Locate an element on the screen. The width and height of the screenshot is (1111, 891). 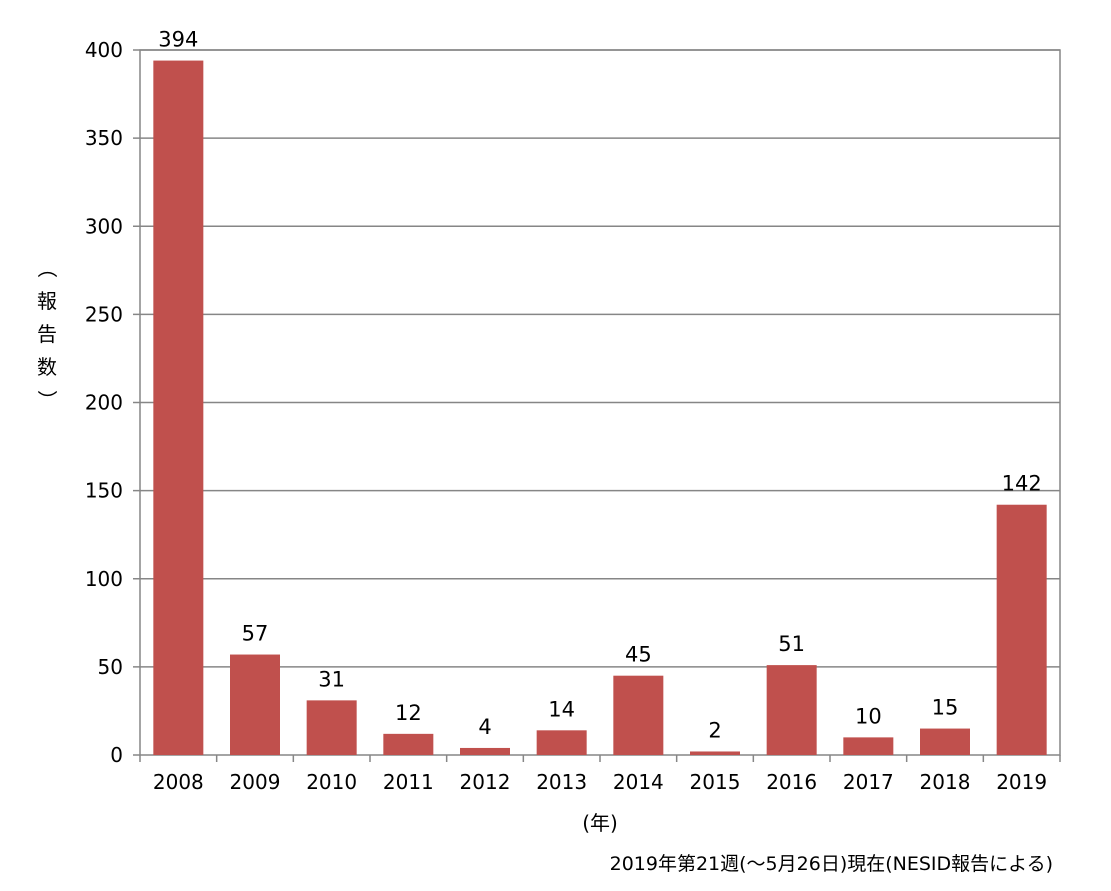
y-tick-label: 250 is located at coordinates (104, 314).